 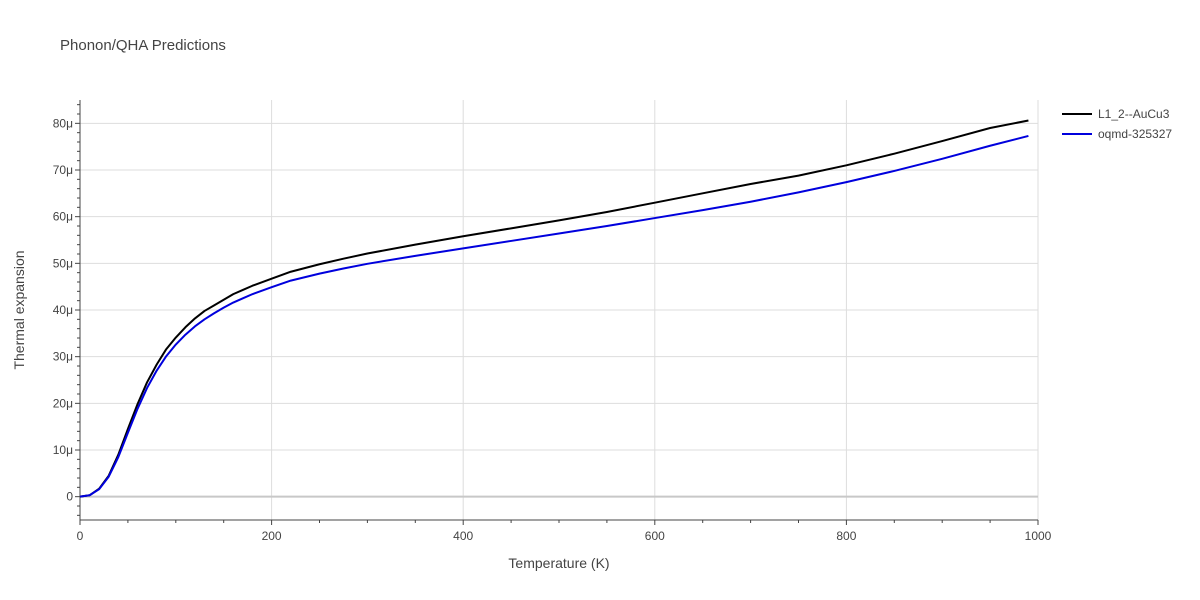 What do you see at coordinates (1134, 114) in the screenshot?
I see `legend-label: L1_2--AuCu3` at bounding box center [1134, 114].